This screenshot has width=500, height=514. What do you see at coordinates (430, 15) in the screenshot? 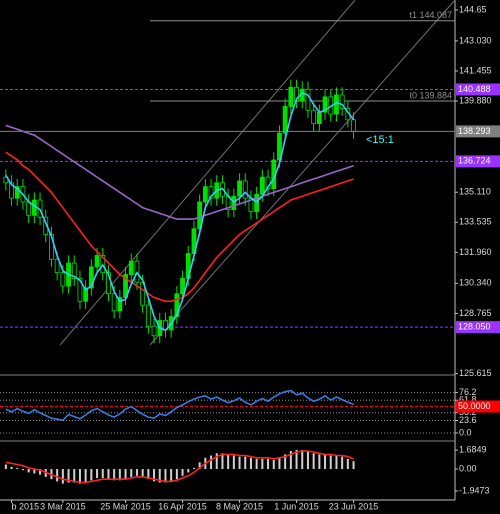
I see `target-label: t1 144.087` at bounding box center [430, 15].